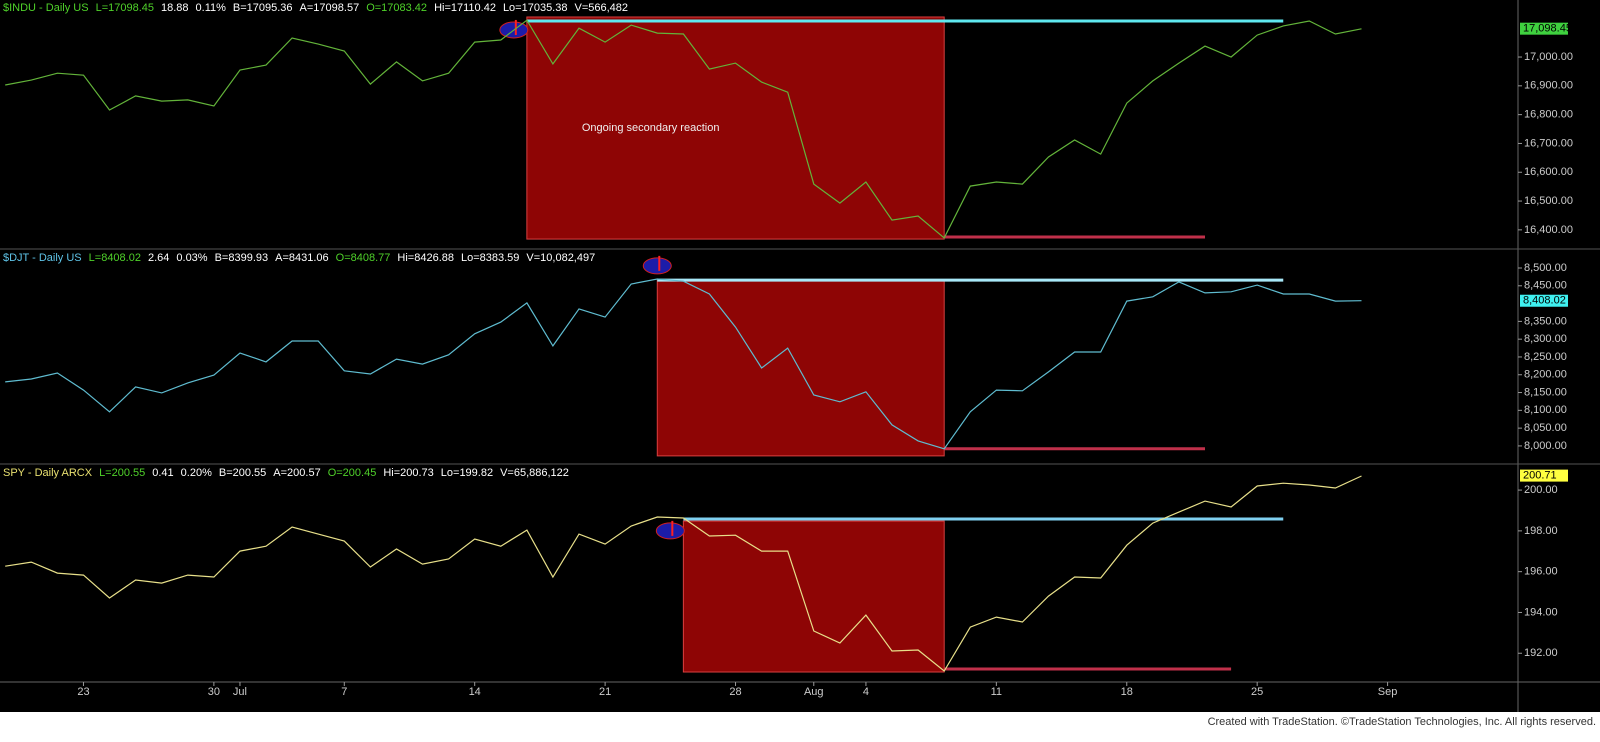 The width and height of the screenshot is (1600, 742). I want to click on y-tick-label: 8,250.00, so click(1545, 357).